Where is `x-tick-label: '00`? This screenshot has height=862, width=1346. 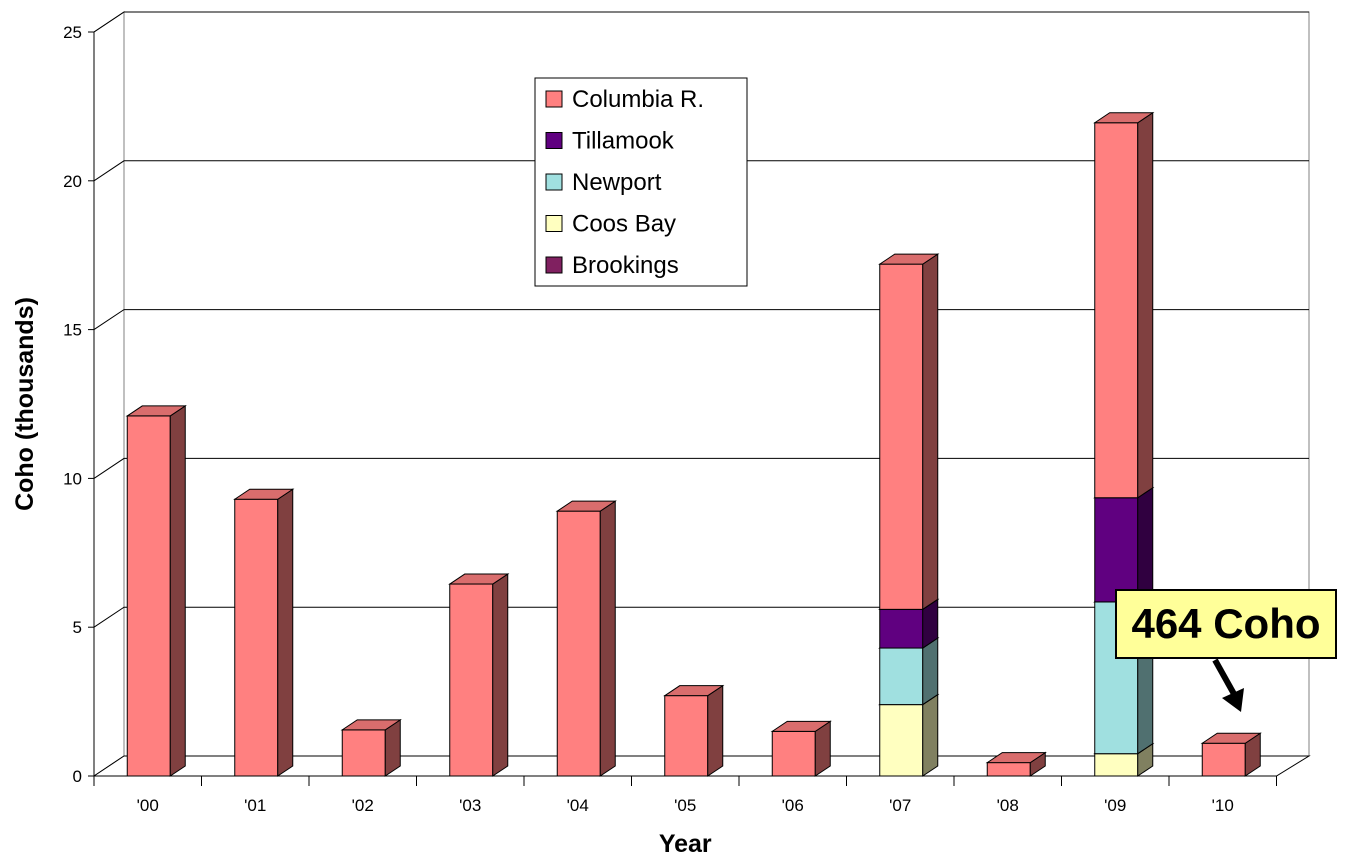
x-tick-label: '00 is located at coordinates (148, 805).